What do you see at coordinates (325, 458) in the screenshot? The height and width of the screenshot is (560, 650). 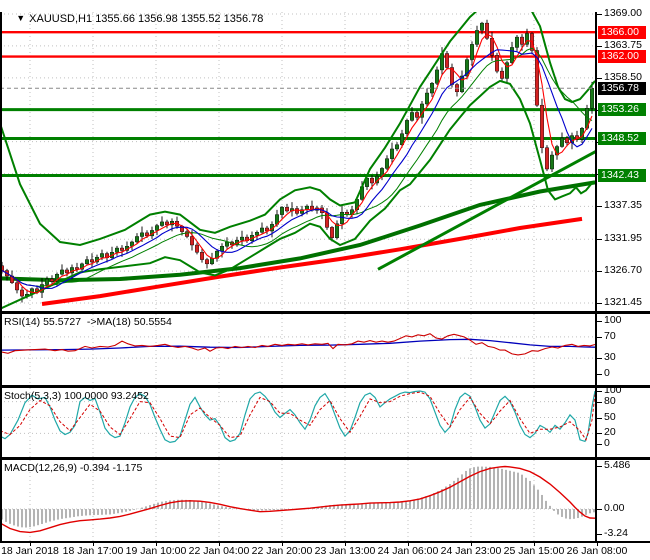 I see `separator-stoch-macd` at bounding box center [325, 458].